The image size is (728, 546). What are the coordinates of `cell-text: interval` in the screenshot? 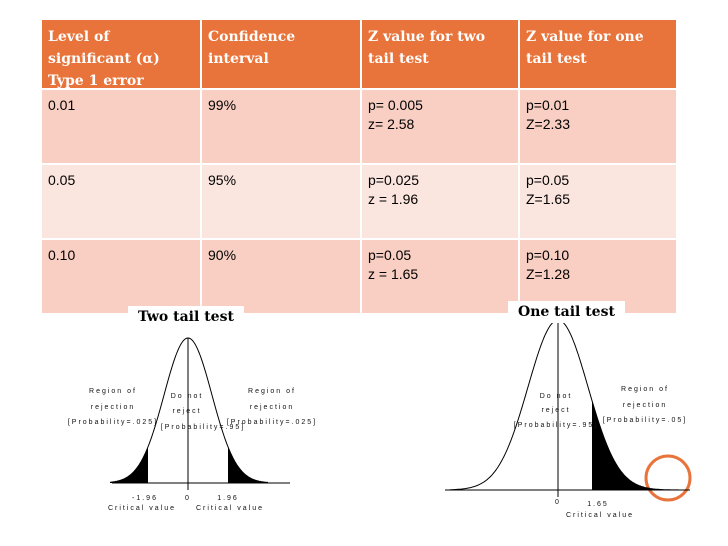 It's located at (238, 59).